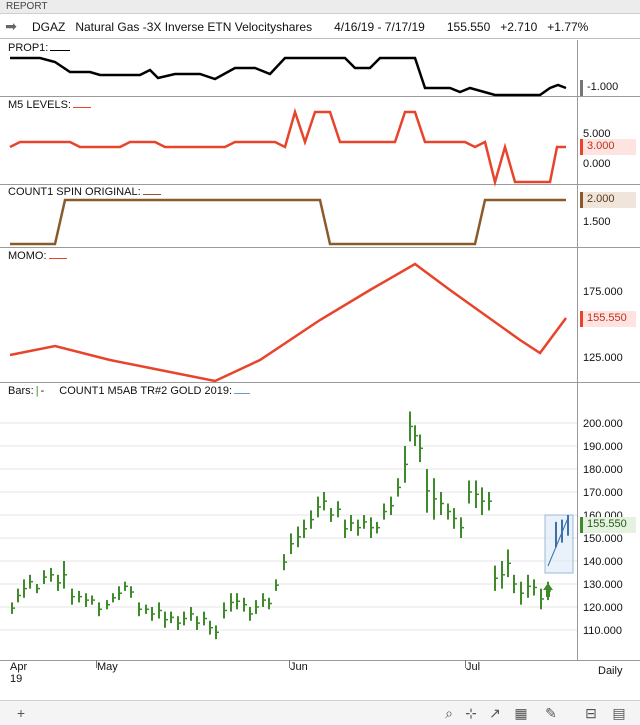 The image size is (640, 725). I want to click on prop1-value-badge: -1.000, so click(608, 88).